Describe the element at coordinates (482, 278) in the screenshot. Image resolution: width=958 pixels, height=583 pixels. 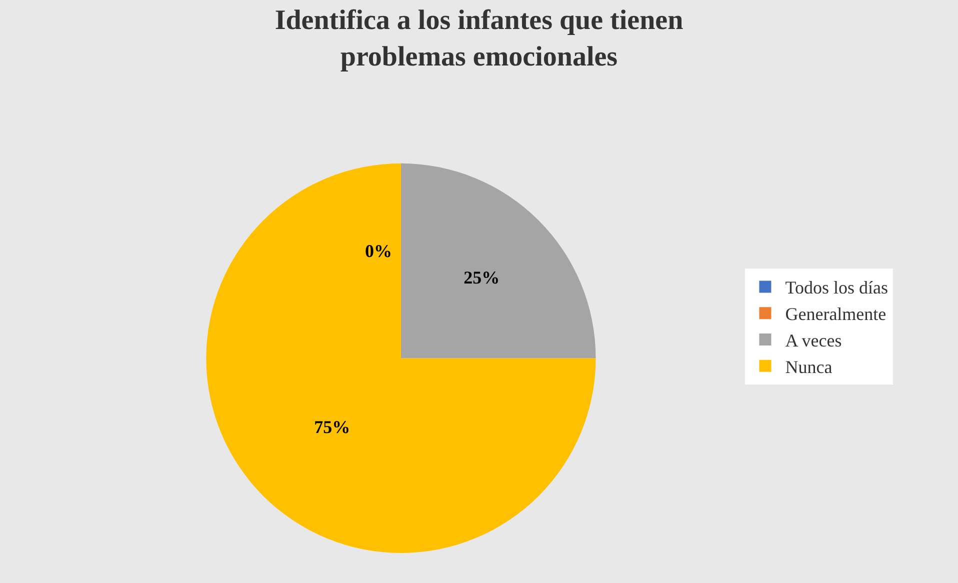
I see `data-label: 25%` at that location.